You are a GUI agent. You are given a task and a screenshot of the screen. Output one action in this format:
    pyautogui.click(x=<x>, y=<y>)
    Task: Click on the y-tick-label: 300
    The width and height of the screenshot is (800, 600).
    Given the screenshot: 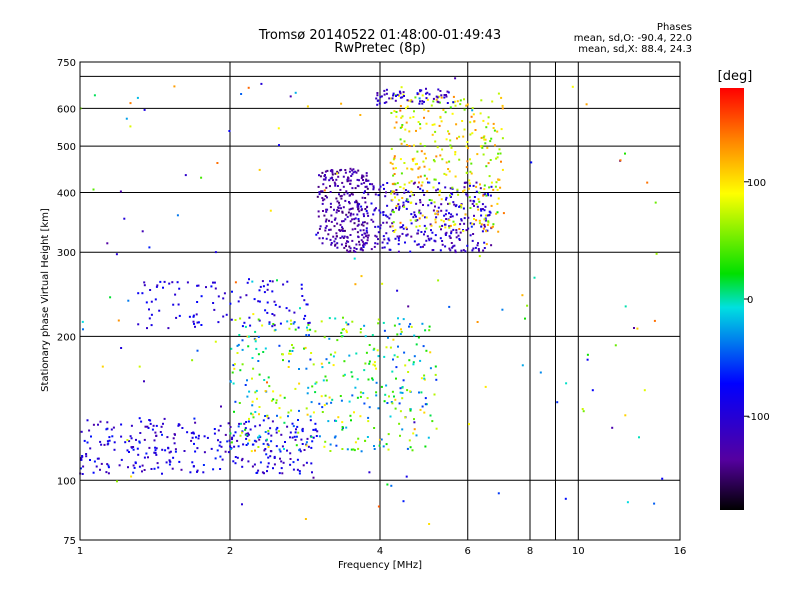 What is the action you would take?
    pyautogui.click(x=66, y=253)
    